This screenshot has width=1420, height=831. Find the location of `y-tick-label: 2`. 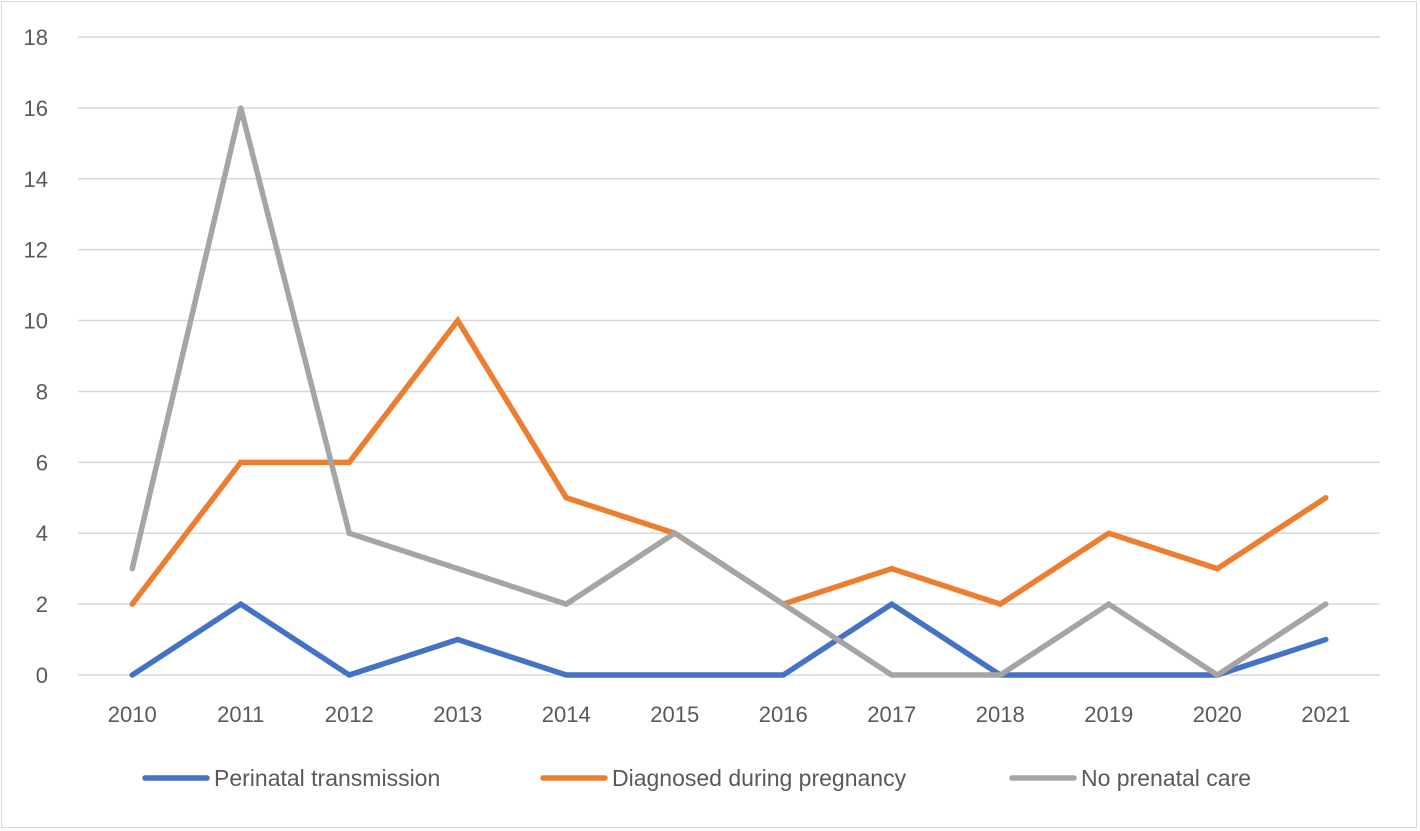

y-tick-label: 2 is located at coordinates (42, 604).